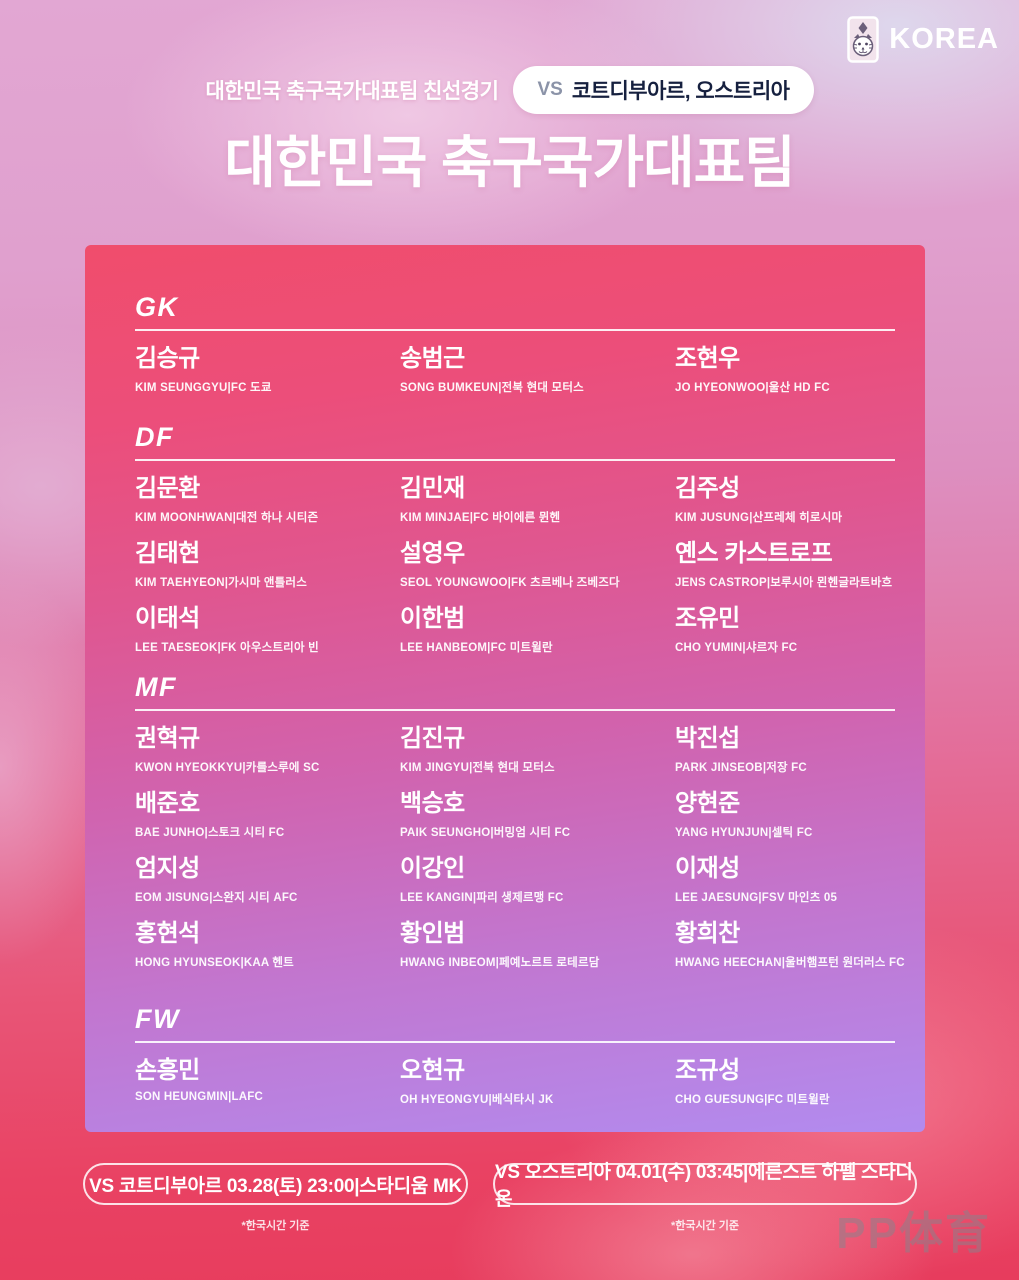  What do you see at coordinates (480, 518) in the screenshot?
I see `player-detail: KIM MINJAE|FC 바이에른 뮌헨` at bounding box center [480, 518].